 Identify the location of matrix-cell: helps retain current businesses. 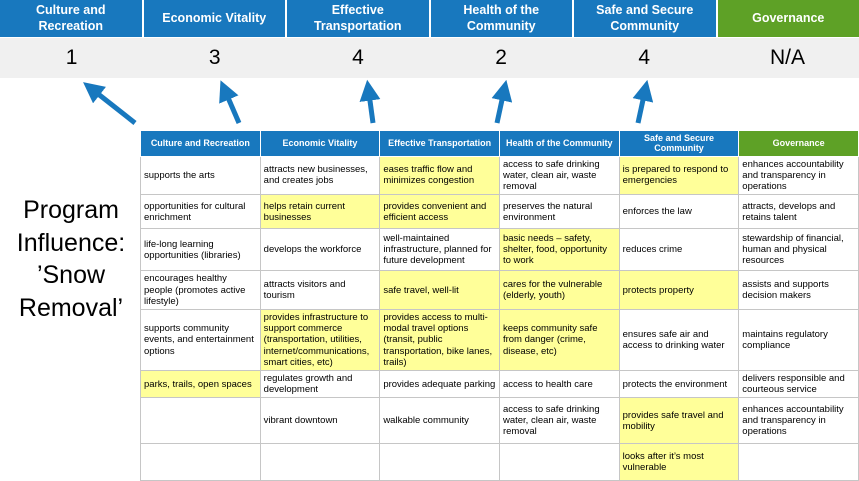
(320, 212).